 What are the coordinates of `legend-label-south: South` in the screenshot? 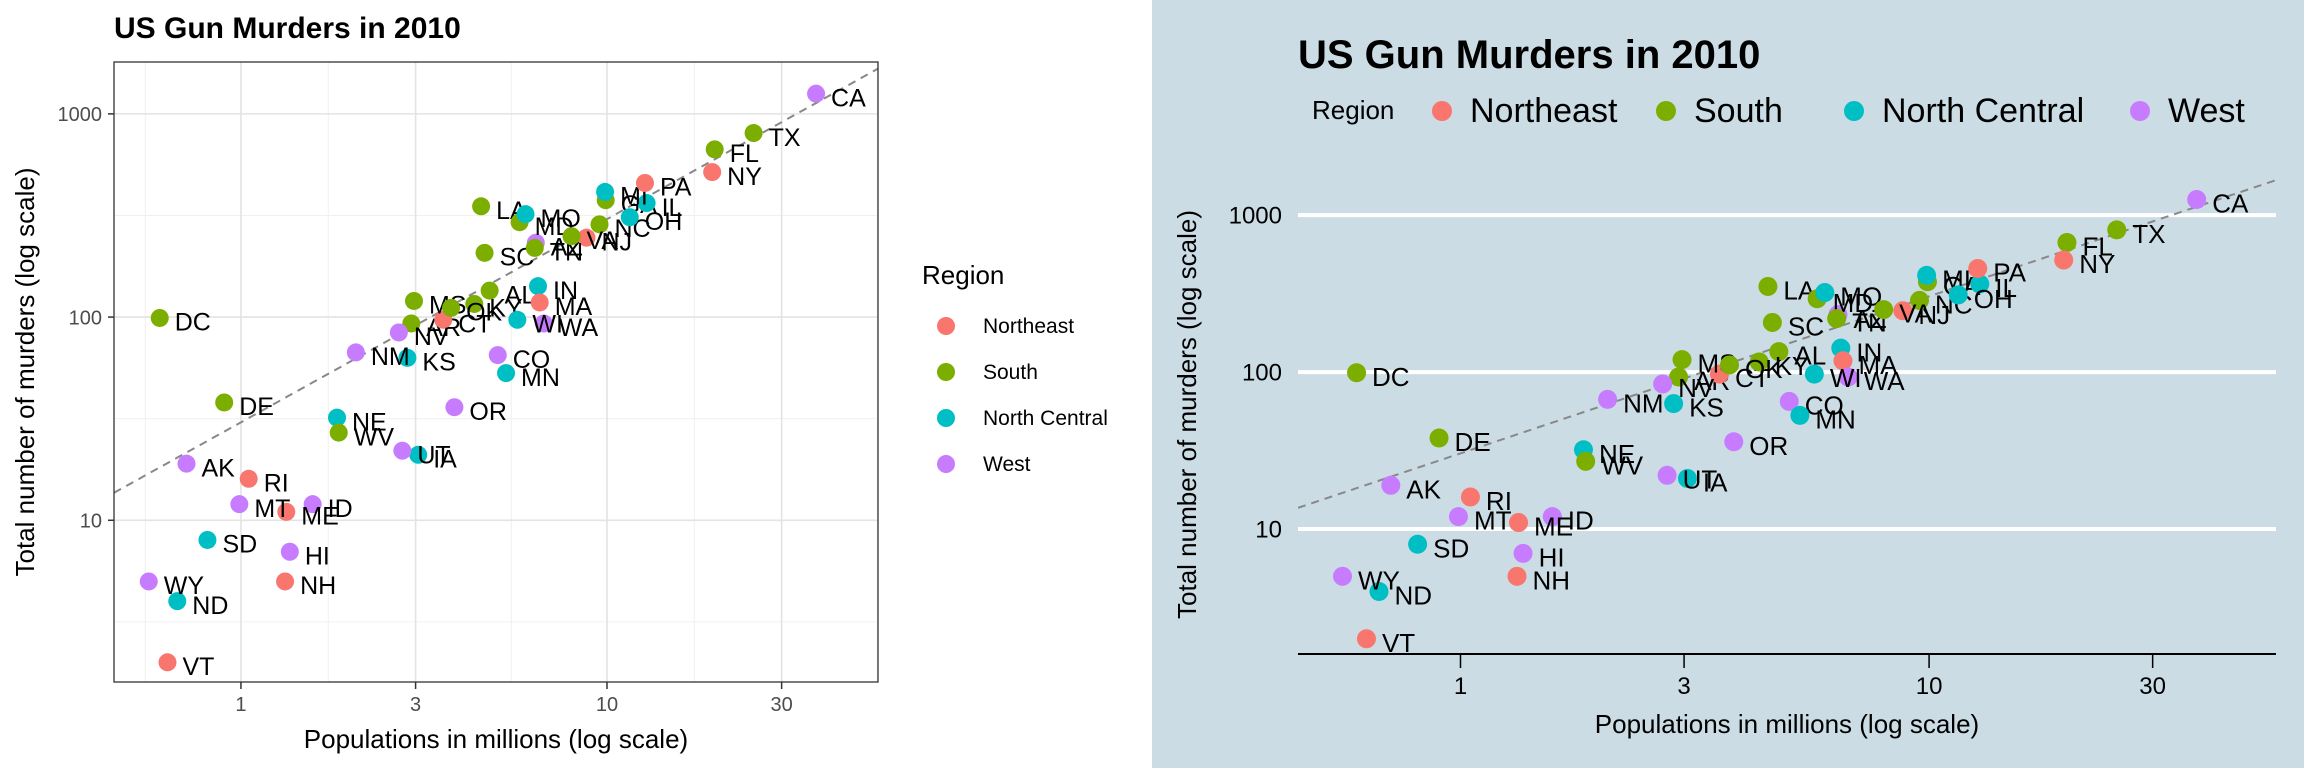 It's located at (1738, 111).